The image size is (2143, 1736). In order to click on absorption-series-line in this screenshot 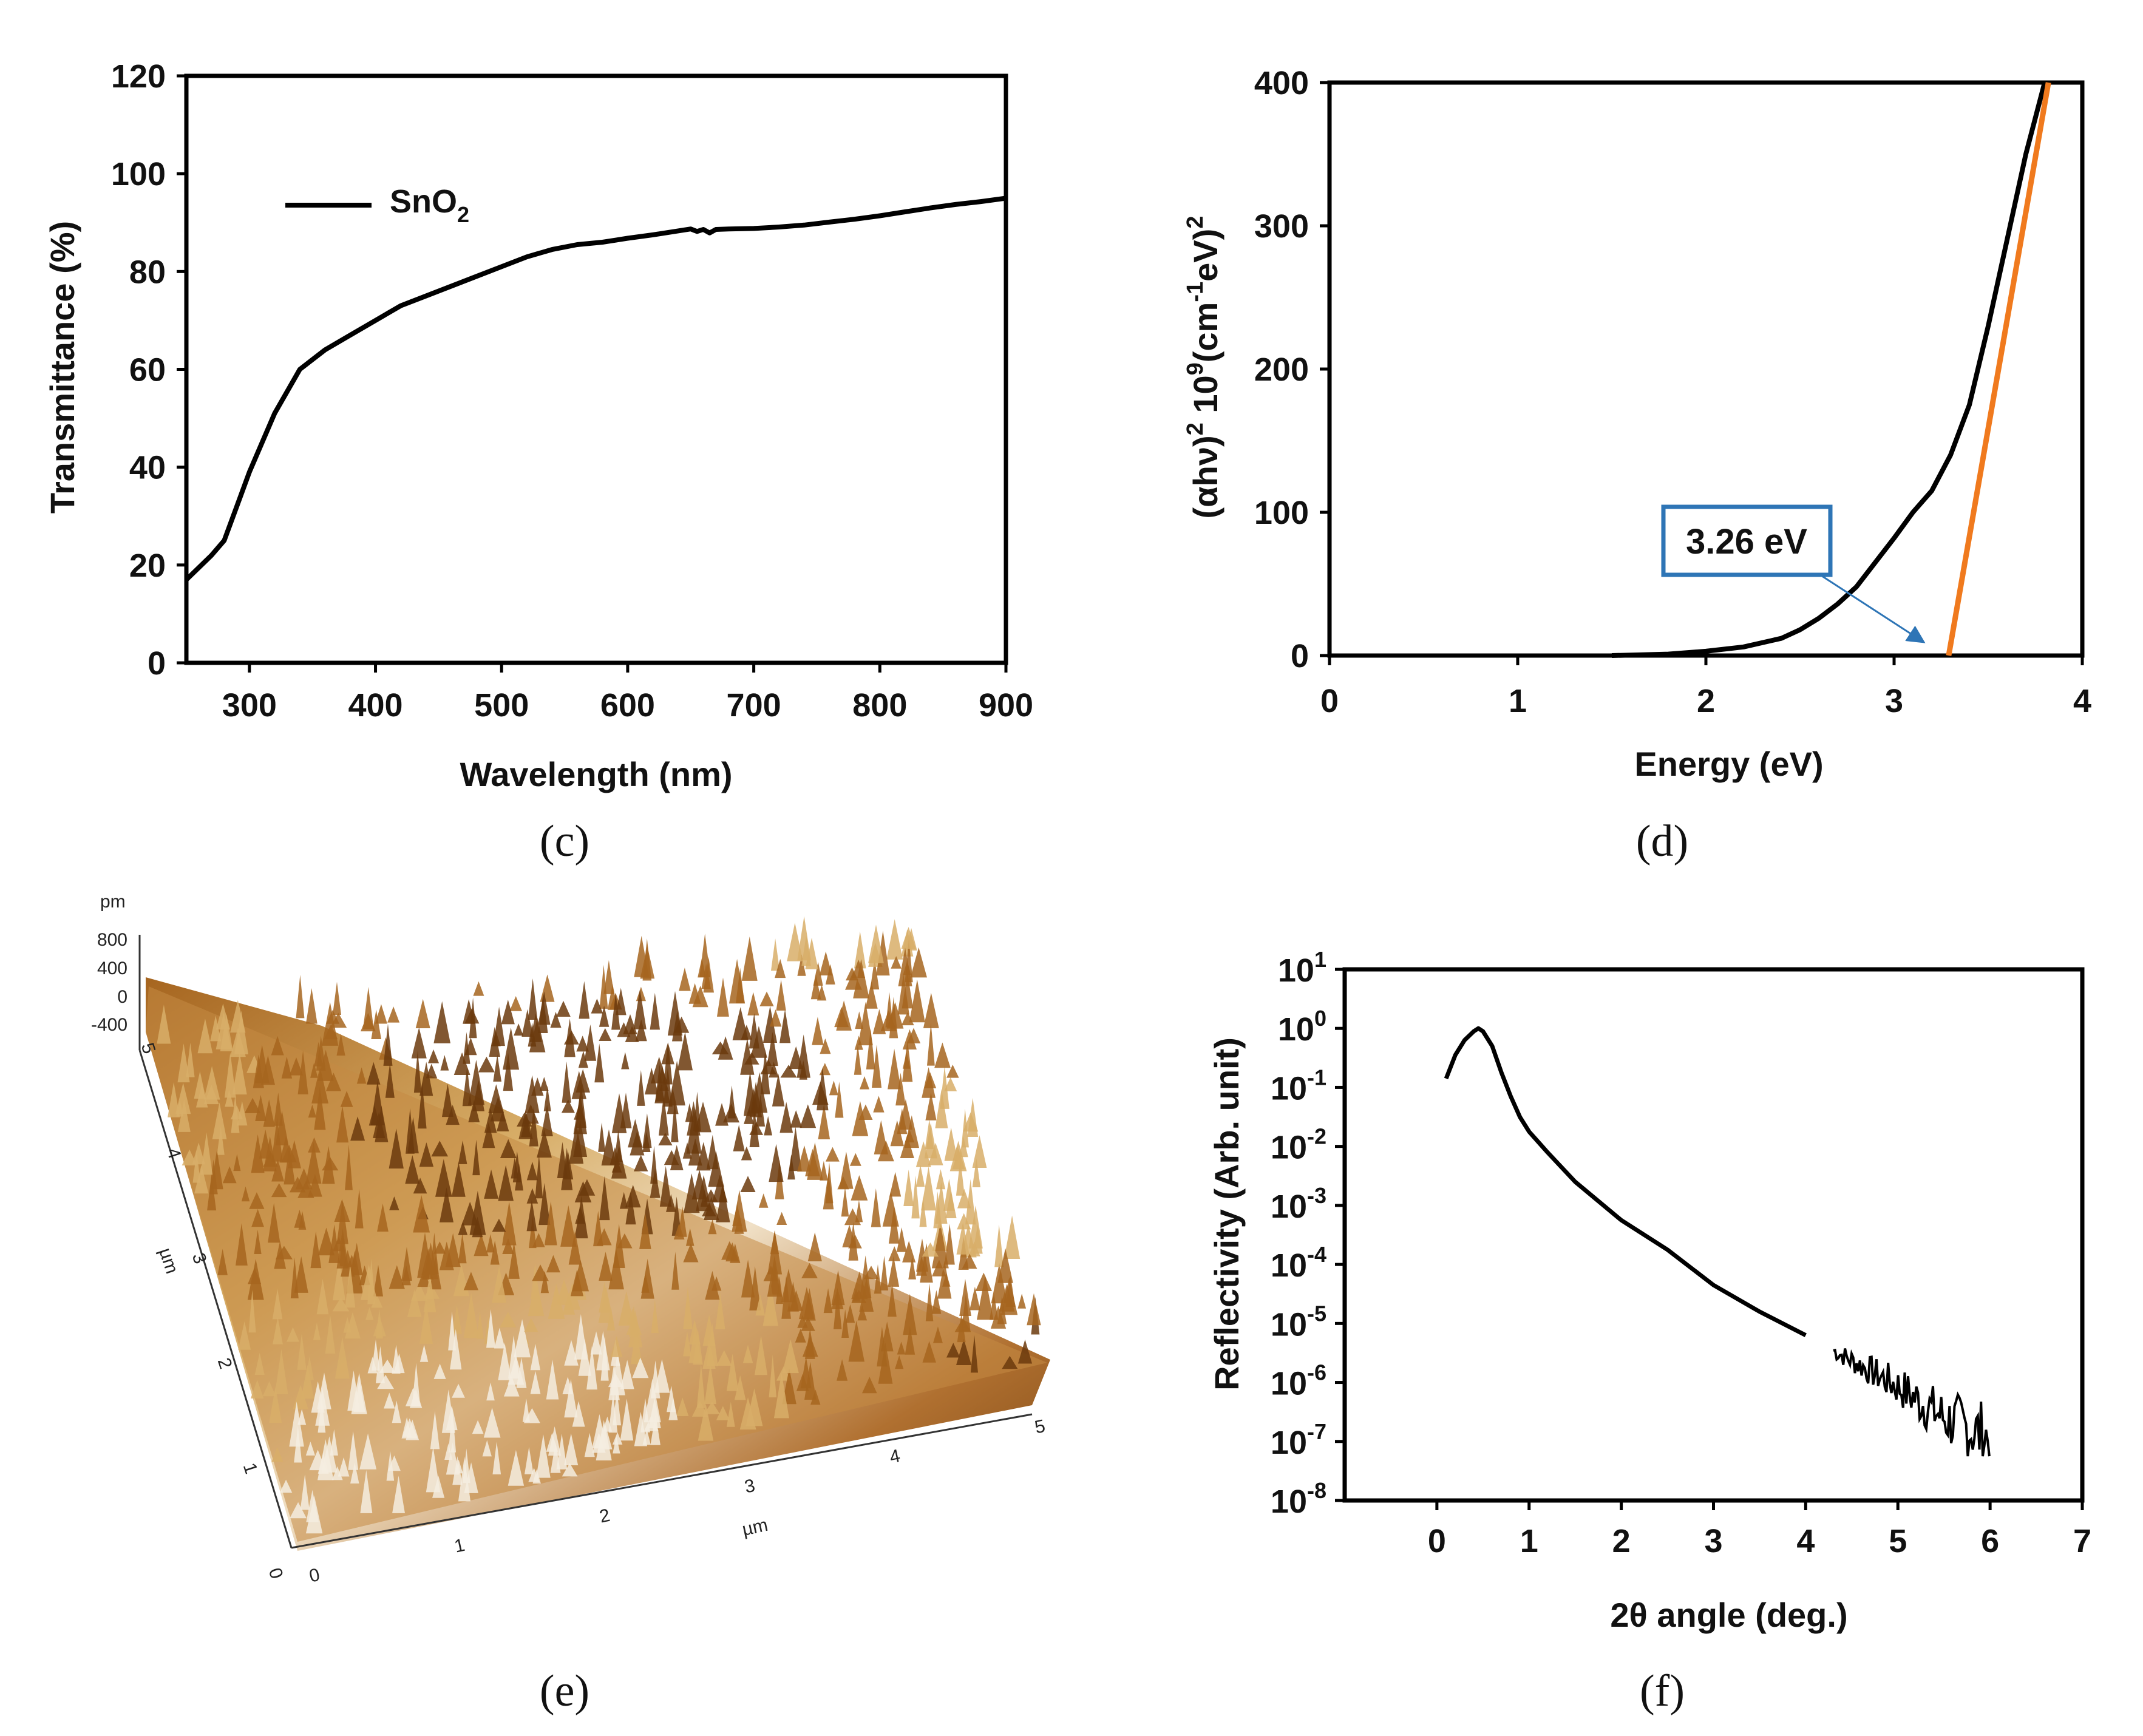, I will do `click(1829, 369)`.